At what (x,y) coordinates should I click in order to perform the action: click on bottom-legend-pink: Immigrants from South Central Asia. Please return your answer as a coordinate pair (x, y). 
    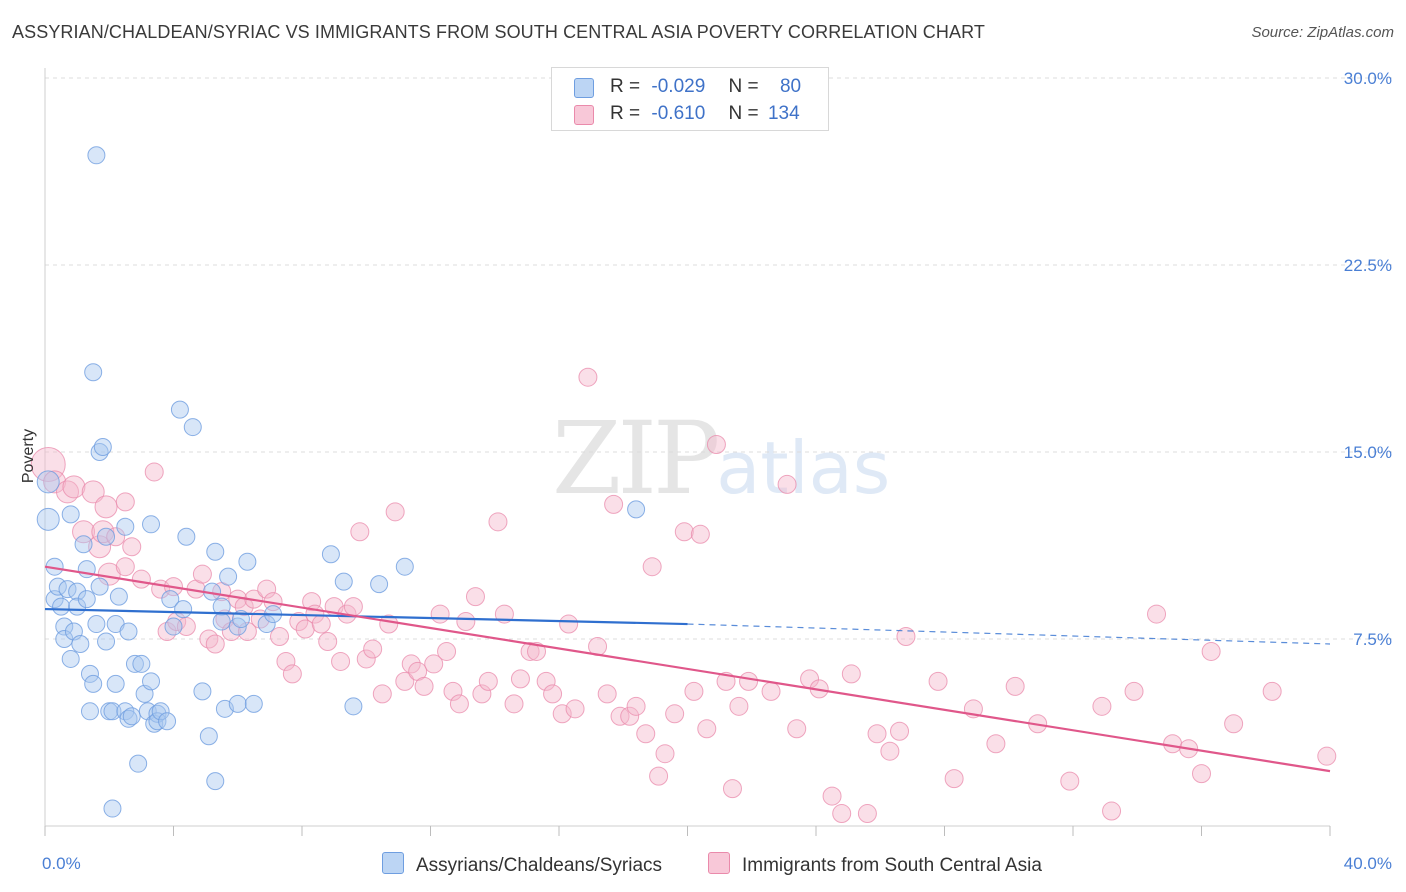
    Looking at the image, I should click on (875, 864).